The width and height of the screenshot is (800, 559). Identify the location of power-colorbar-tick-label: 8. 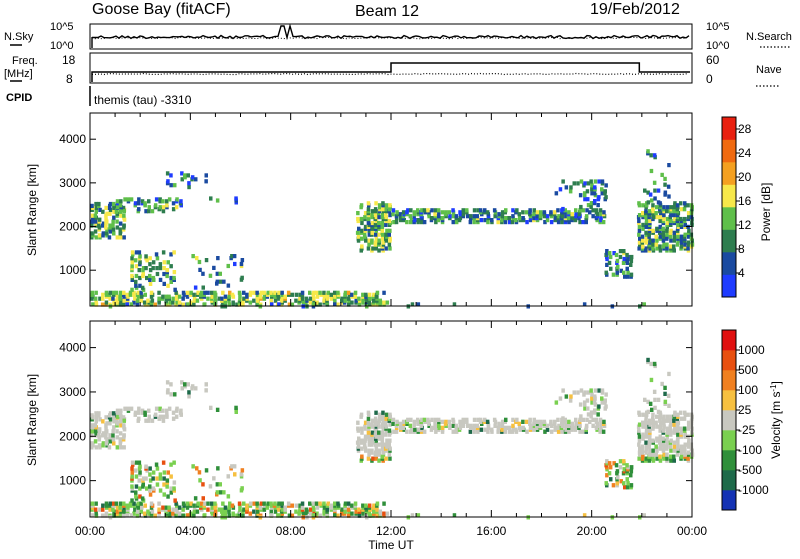
(741, 249).